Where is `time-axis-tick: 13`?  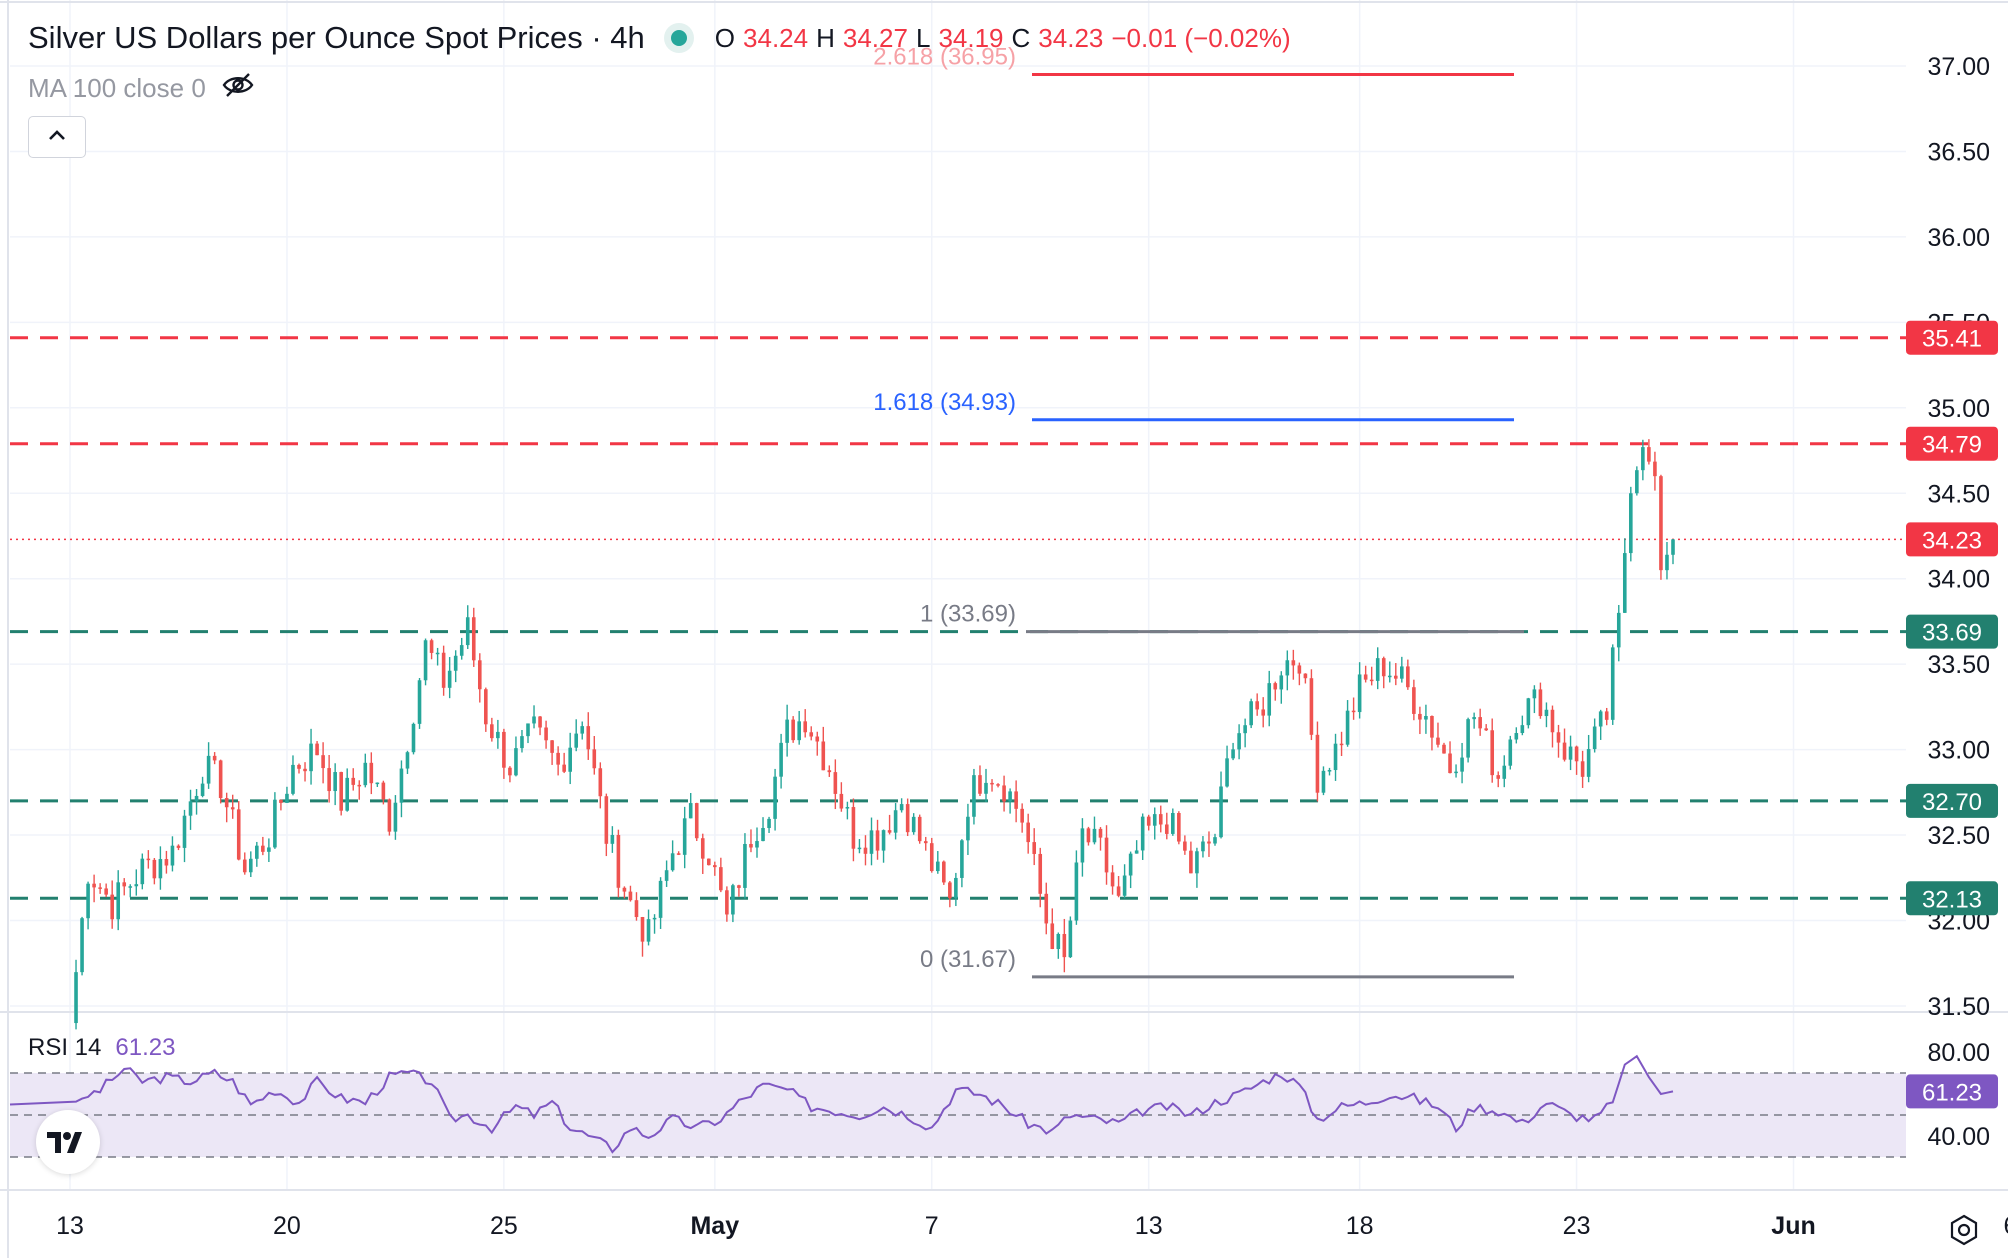
time-axis-tick: 13 is located at coordinates (70, 1226).